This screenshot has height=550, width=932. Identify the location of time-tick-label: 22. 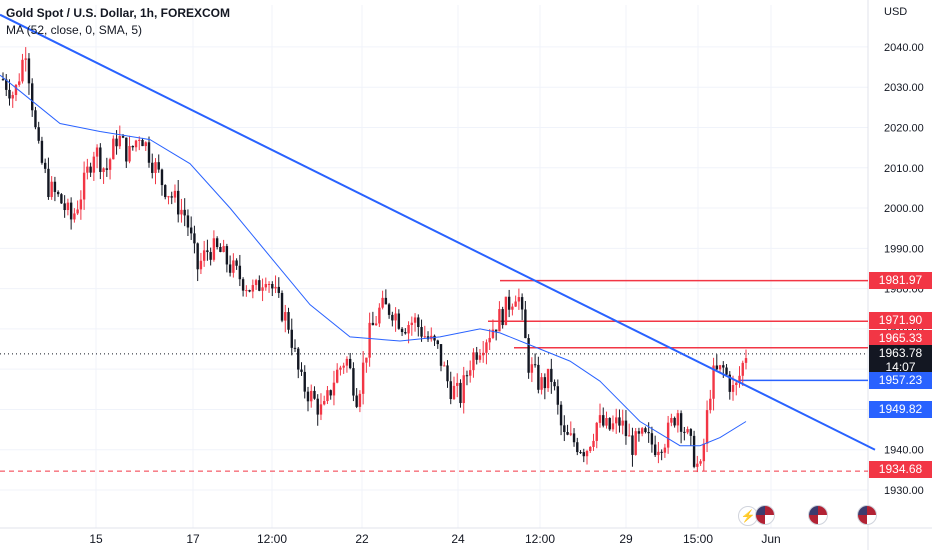
(362, 539).